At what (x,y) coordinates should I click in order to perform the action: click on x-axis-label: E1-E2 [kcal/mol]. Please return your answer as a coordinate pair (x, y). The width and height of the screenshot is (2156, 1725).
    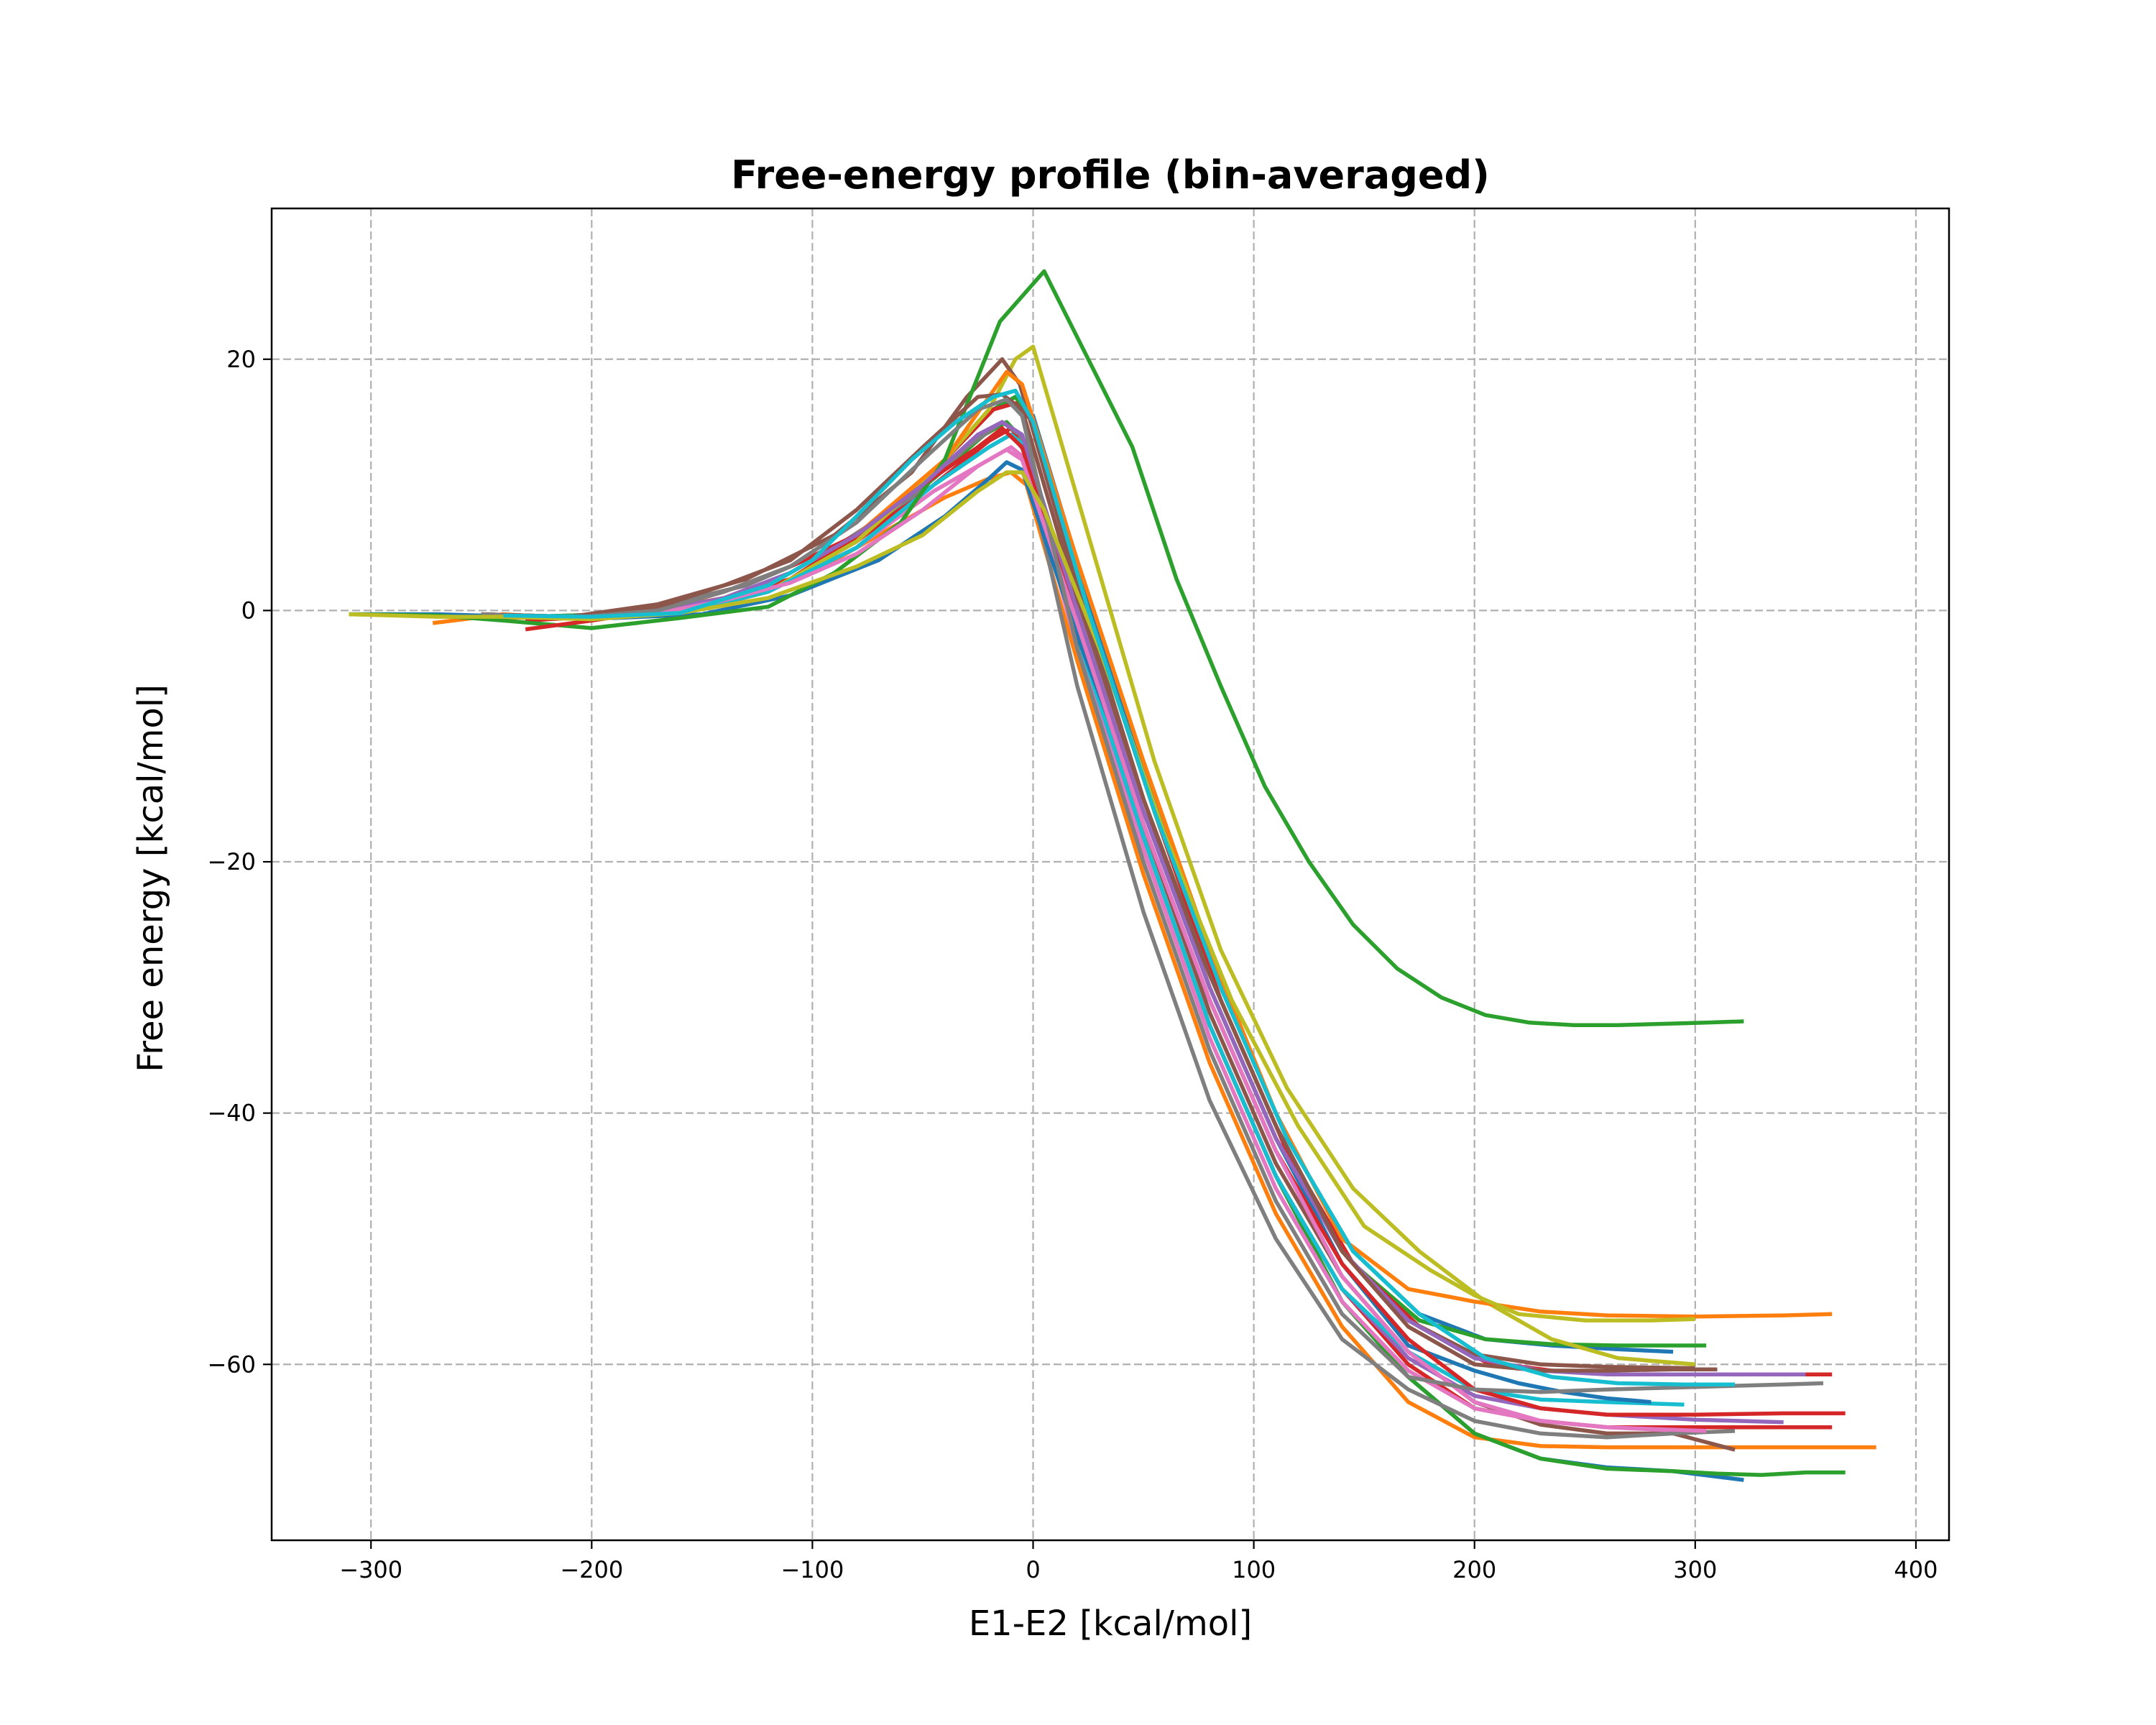
    Looking at the image, I should click on (1110, 1624).